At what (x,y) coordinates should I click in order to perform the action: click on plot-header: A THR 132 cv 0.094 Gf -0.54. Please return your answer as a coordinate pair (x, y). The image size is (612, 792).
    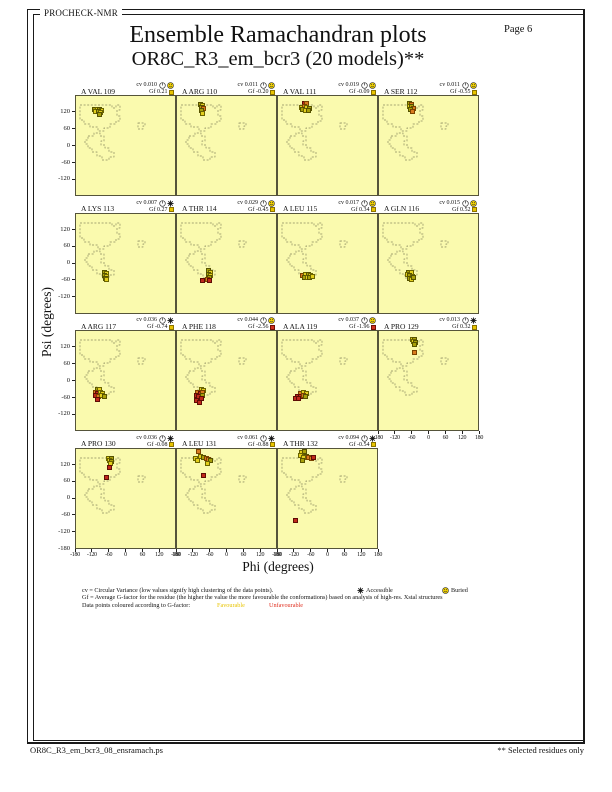
    Looking at the image, I should click on (327, 441).